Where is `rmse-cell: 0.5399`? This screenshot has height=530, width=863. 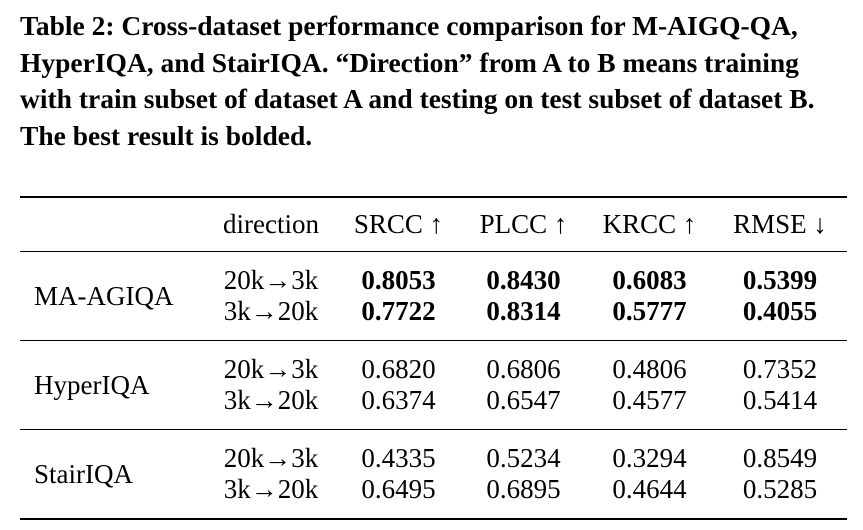
rmse-cell: 0.5399 is located at coordinates (780, 280).